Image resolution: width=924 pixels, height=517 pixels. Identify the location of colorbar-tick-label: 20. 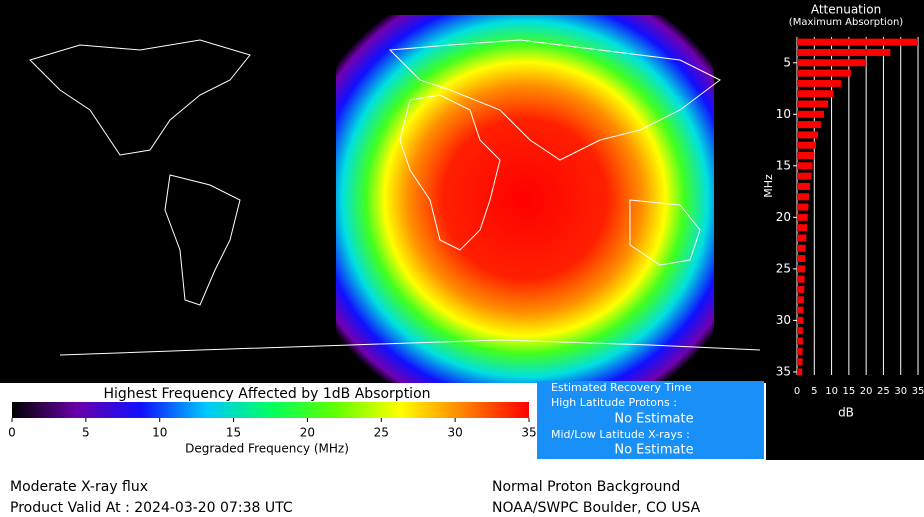
(307, 433).